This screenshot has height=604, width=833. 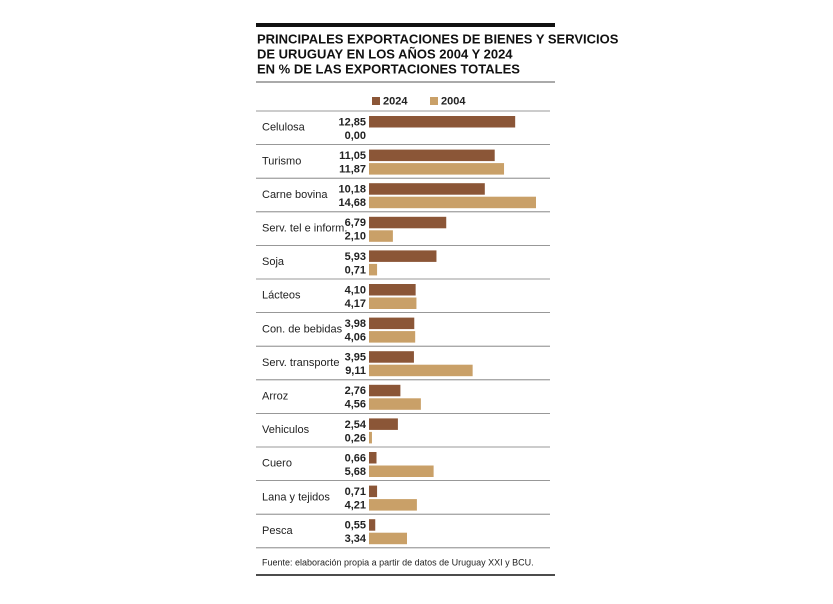 I want to click on category-label: Serv. tel e inform., so click(x=304, y=229).